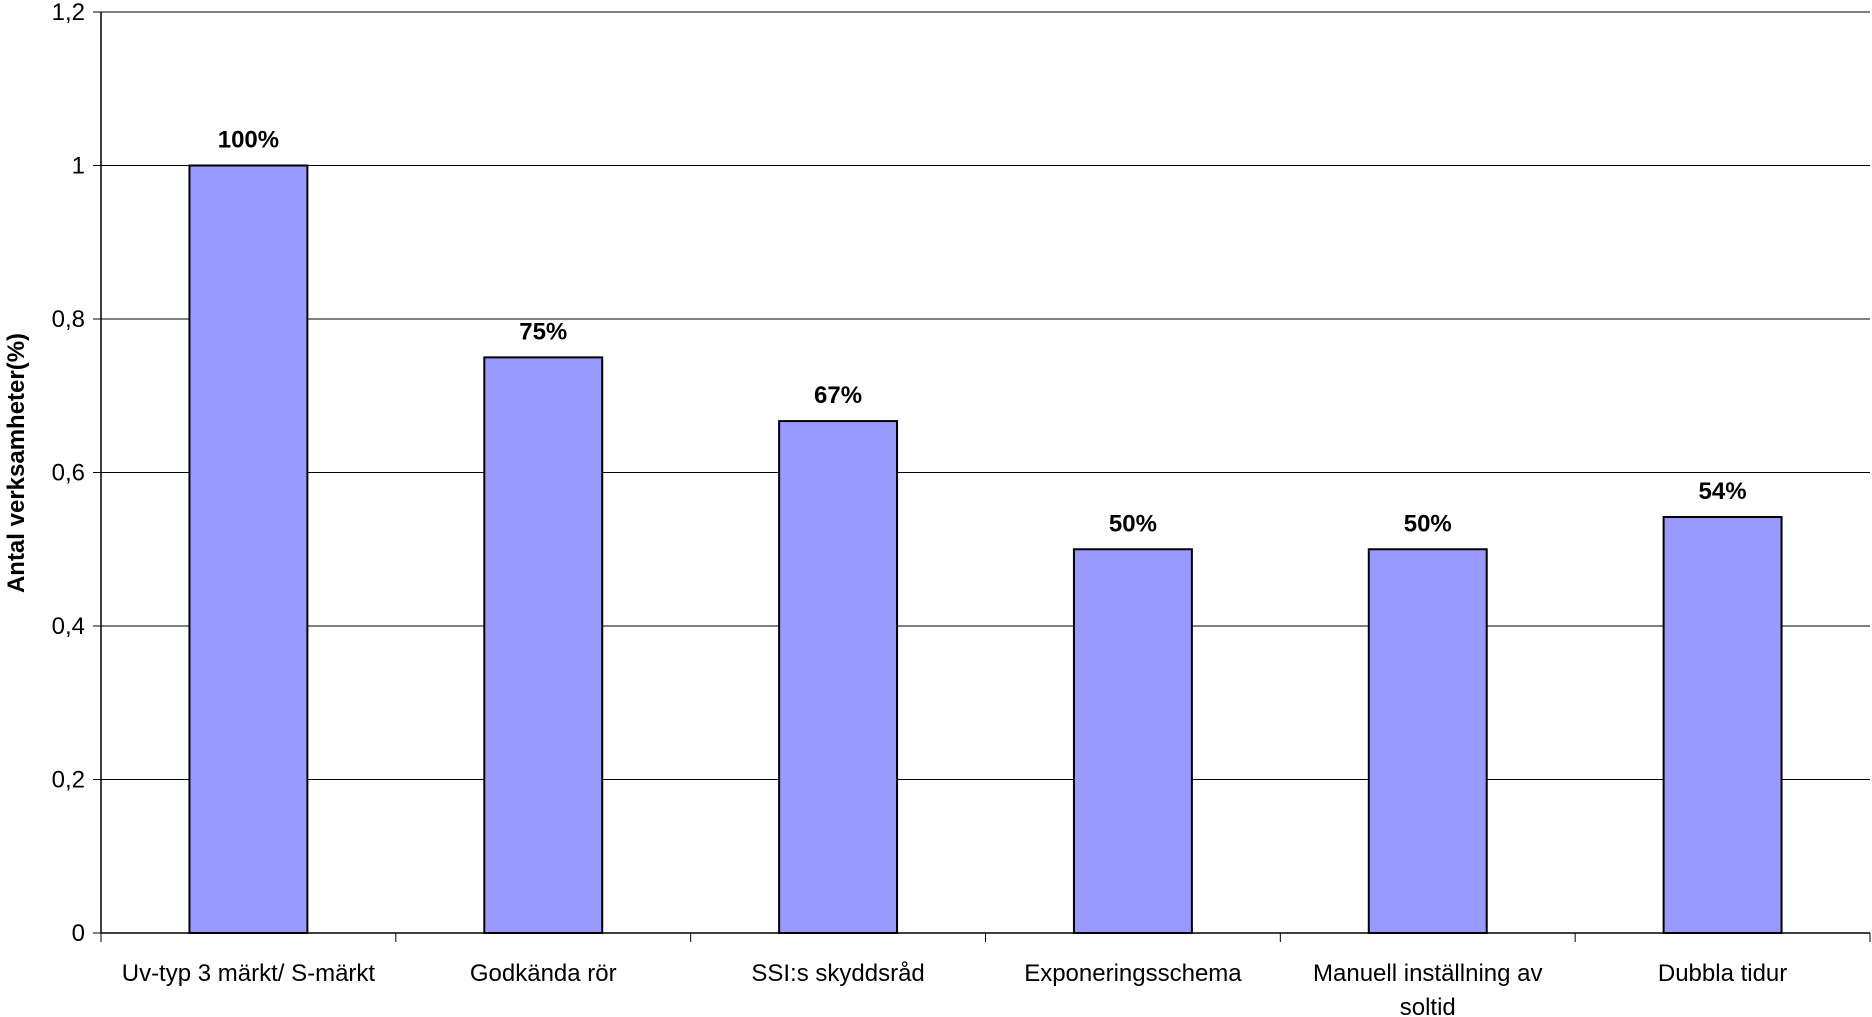 This screenshot has height=1017, width=1872. What do you see at coordinates (78, 166) in the screenshot?
I see `y-tick-label: 1` at bounding box center [78, 166].